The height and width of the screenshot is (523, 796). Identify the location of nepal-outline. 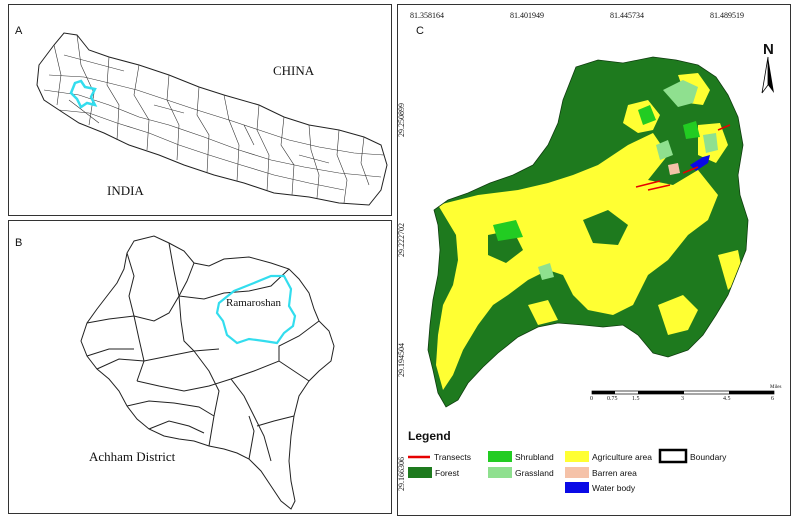
(212, 119).